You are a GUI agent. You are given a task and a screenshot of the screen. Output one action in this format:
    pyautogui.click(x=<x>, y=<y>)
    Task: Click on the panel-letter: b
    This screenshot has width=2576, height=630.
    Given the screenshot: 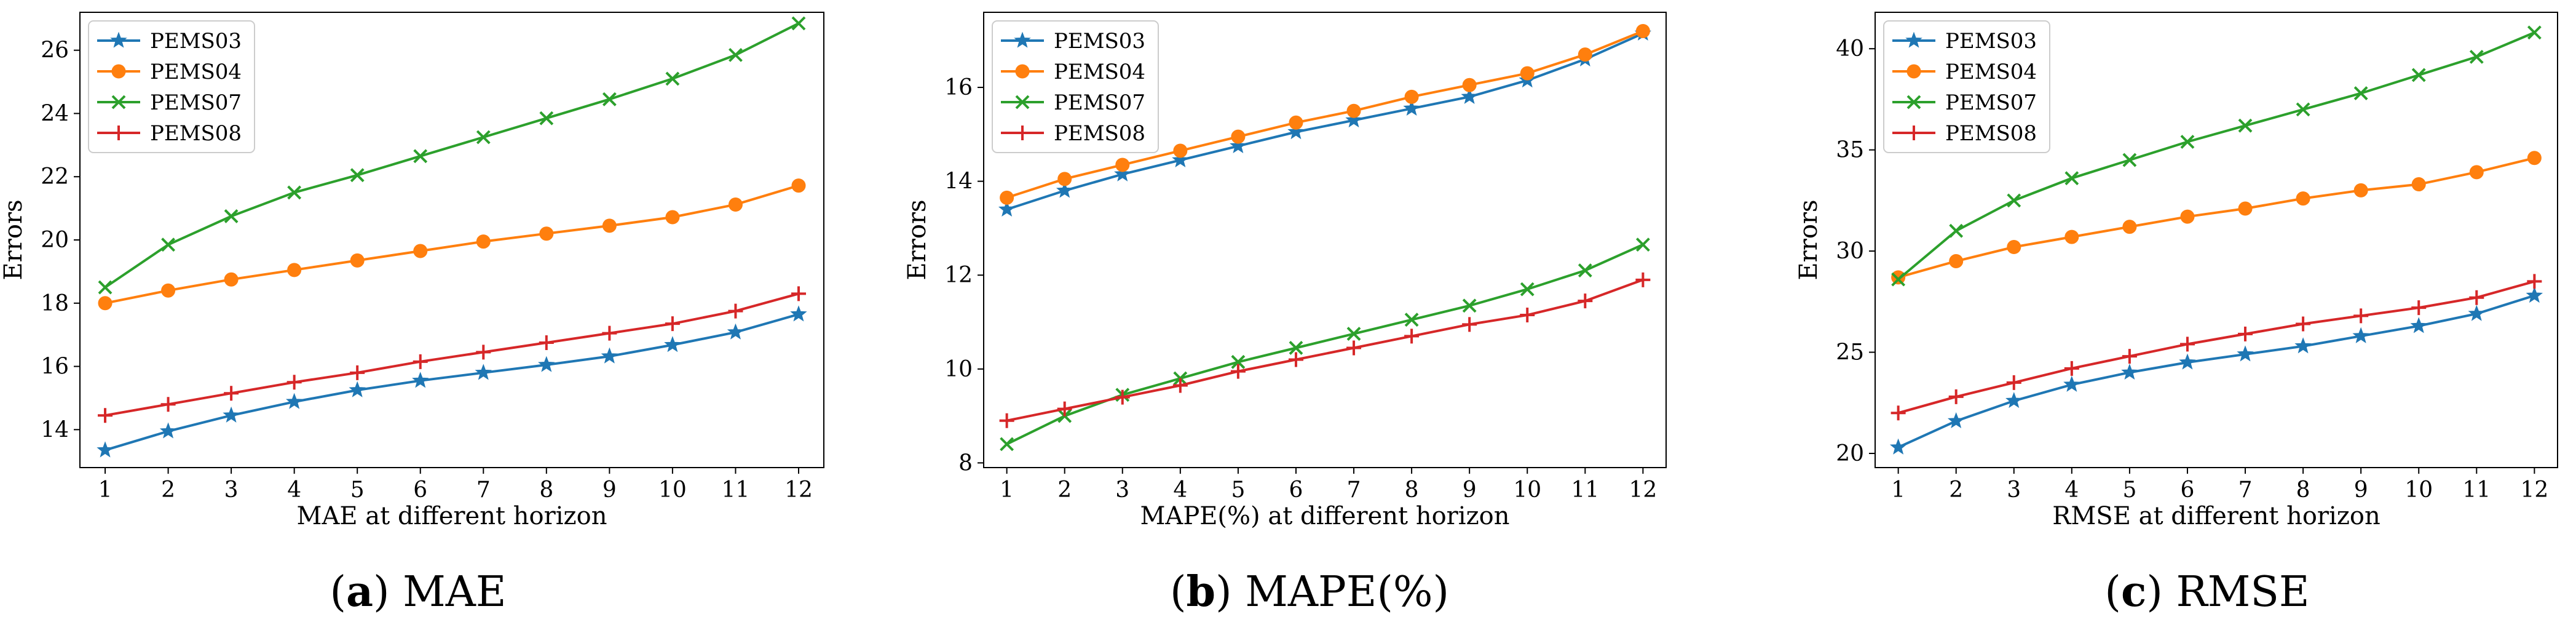 What is the action you would take?
    pyautogui.click(x=1201, y=591)
    